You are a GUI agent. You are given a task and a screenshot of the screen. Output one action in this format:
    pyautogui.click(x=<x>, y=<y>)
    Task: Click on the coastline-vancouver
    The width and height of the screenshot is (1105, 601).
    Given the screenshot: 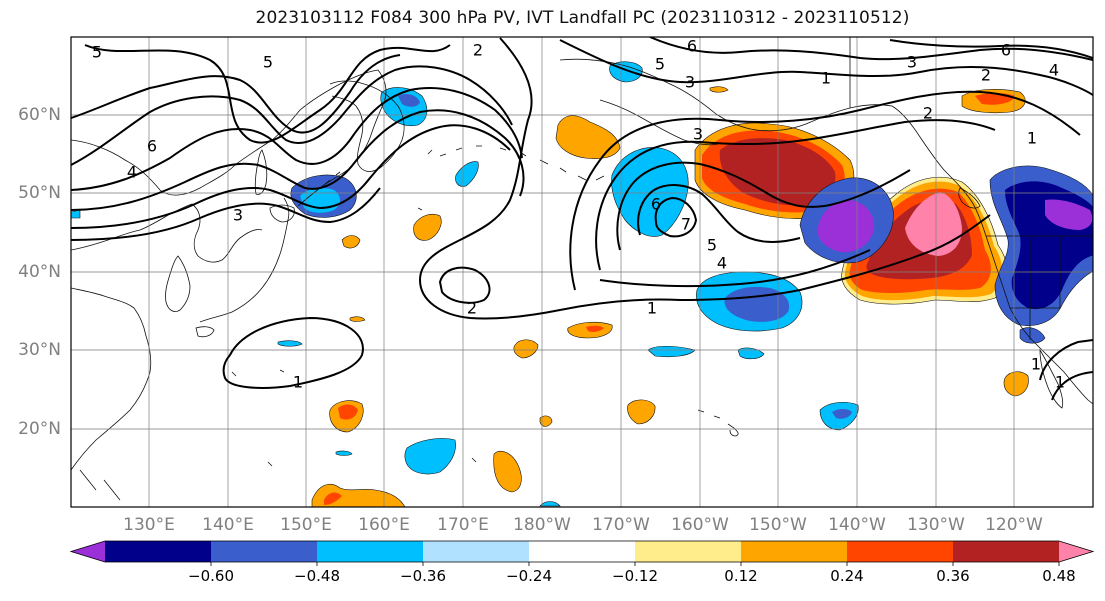 What is the action you would take?
    pyautogui.click(x=969, y=198)
    